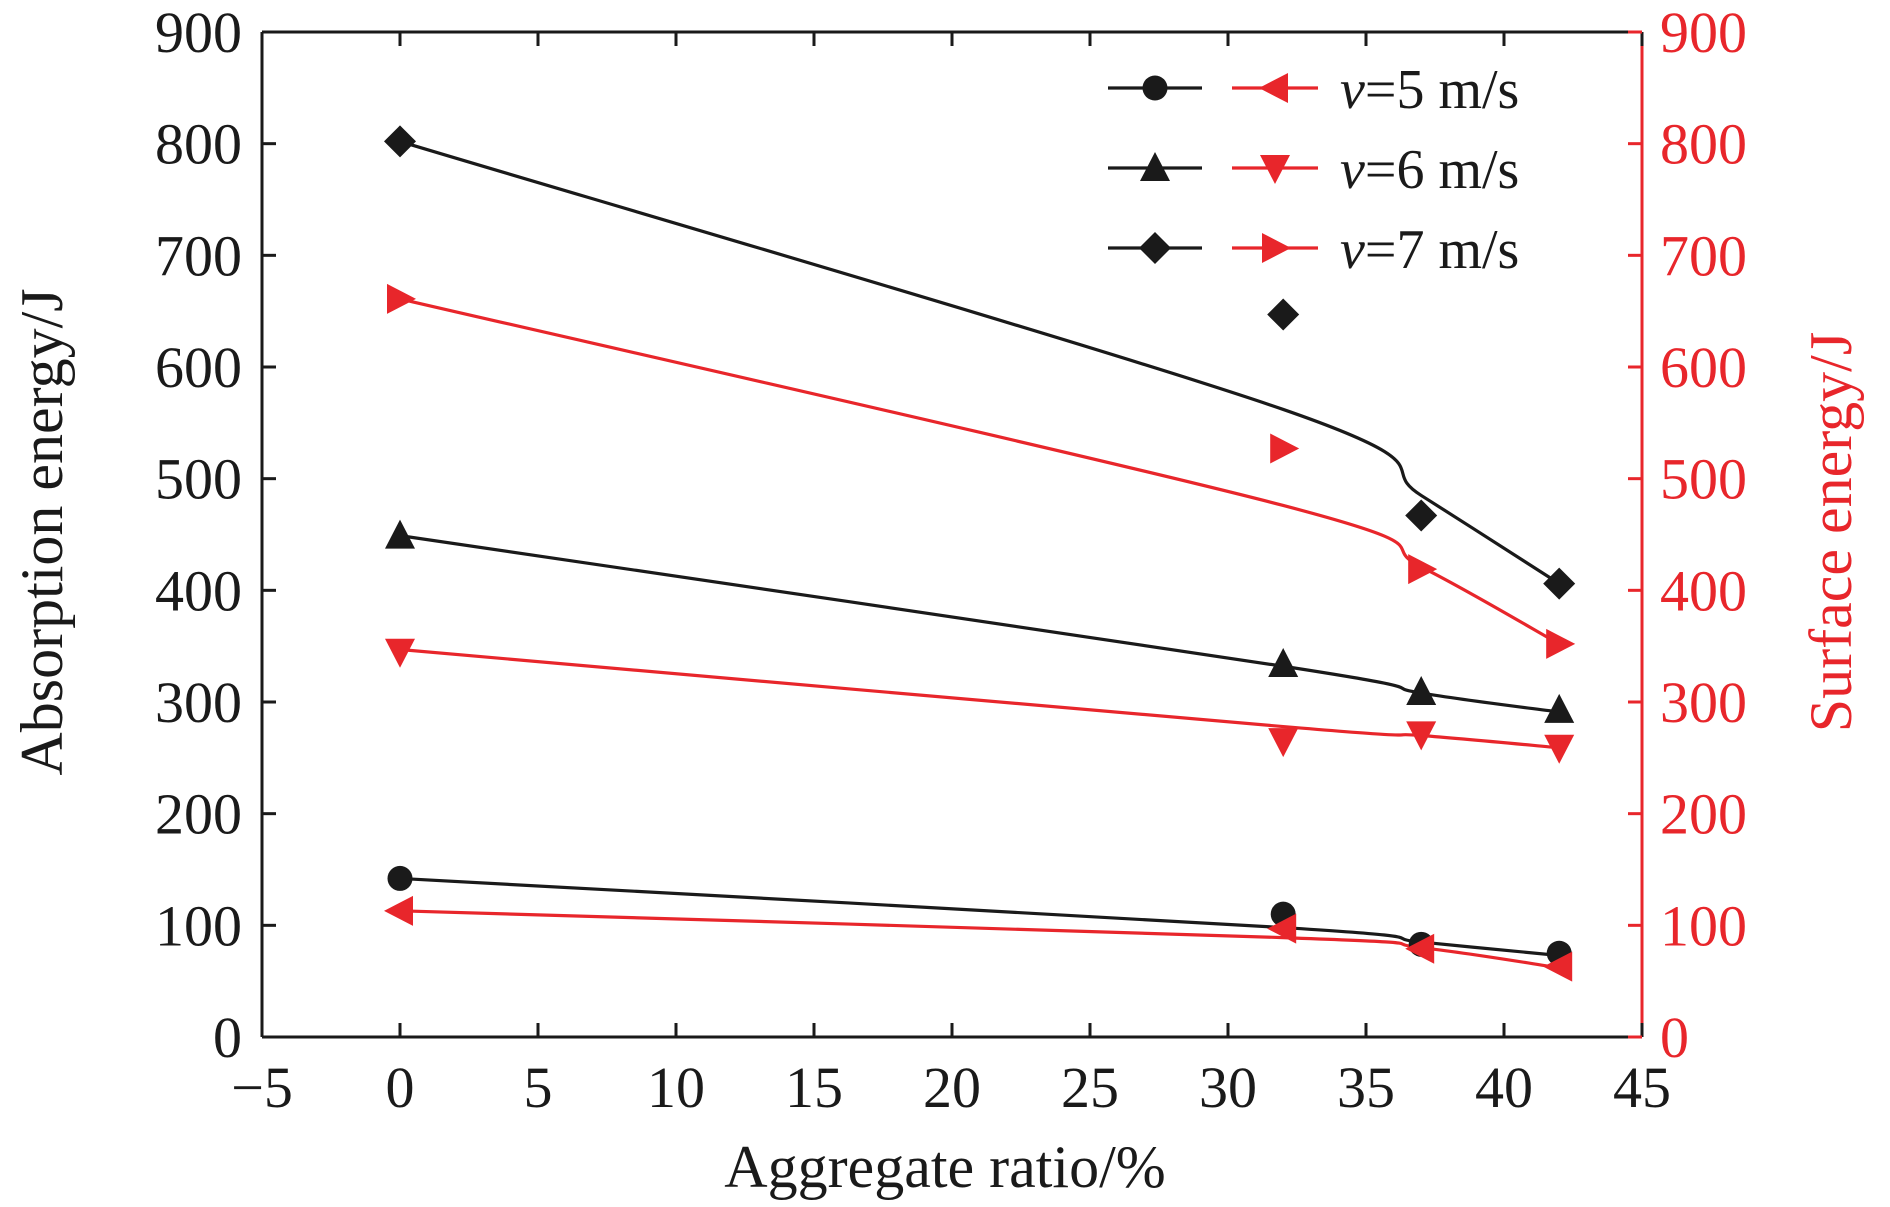 This screenshot has width=1890, height=1207. What do you see at coordinates (1703, 367) in the screenshot?
I see `right-y-tick-label: 600` at bounding box center [1703, 367].